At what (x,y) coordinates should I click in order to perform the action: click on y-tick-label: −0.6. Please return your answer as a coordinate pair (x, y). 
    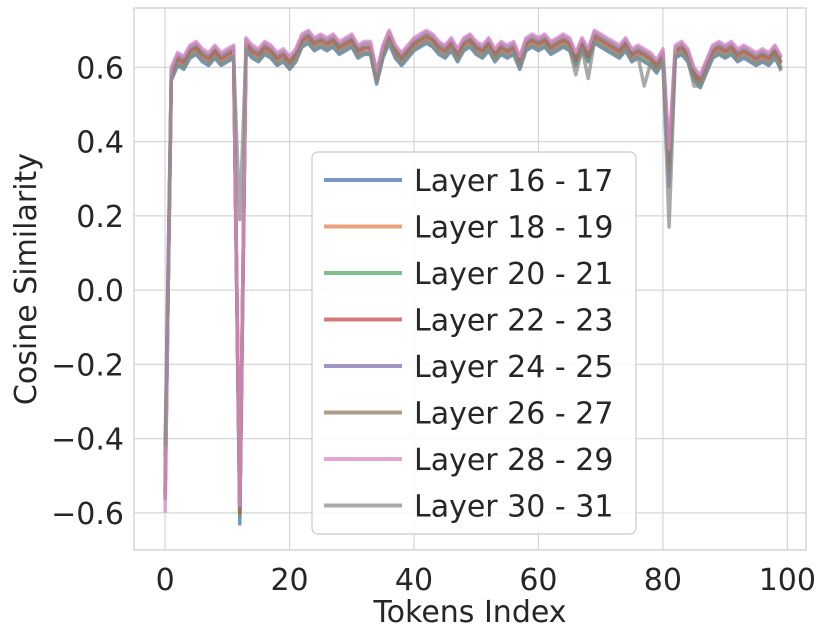
    Looking at the image, I should click on (87, 514).